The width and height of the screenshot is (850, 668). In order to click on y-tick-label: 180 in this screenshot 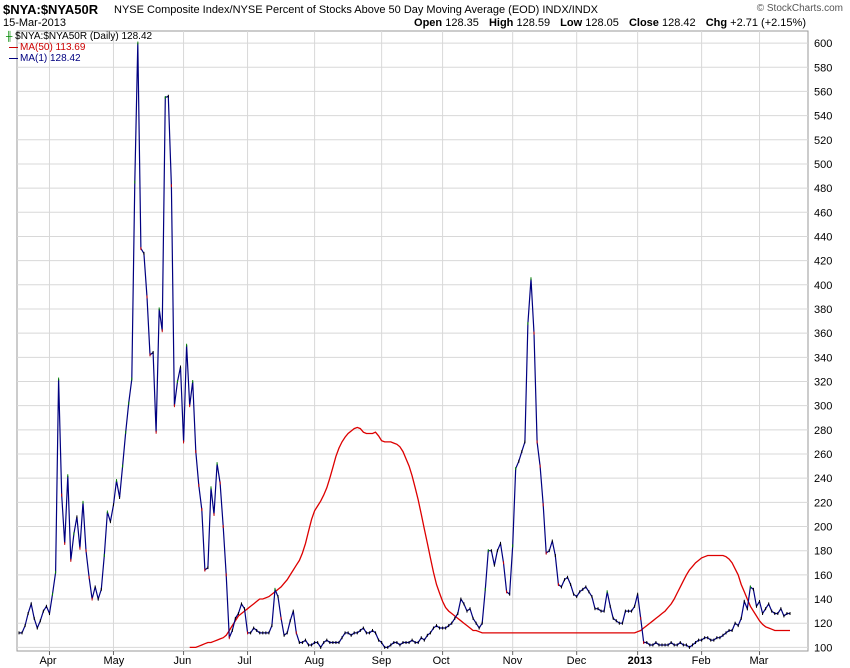, I will do `click(823, 552)`.